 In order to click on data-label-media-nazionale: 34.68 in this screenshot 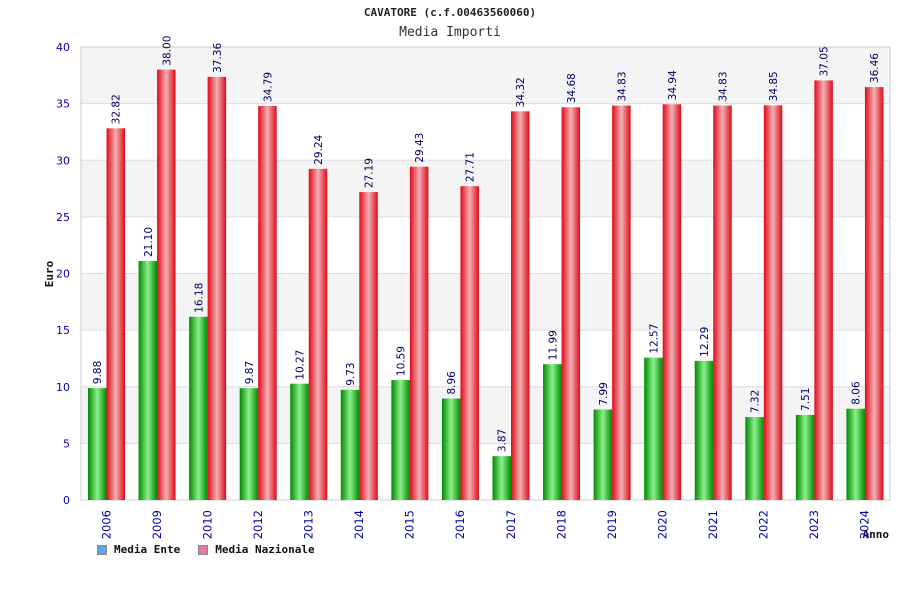, I will do `click(572, 88)`.